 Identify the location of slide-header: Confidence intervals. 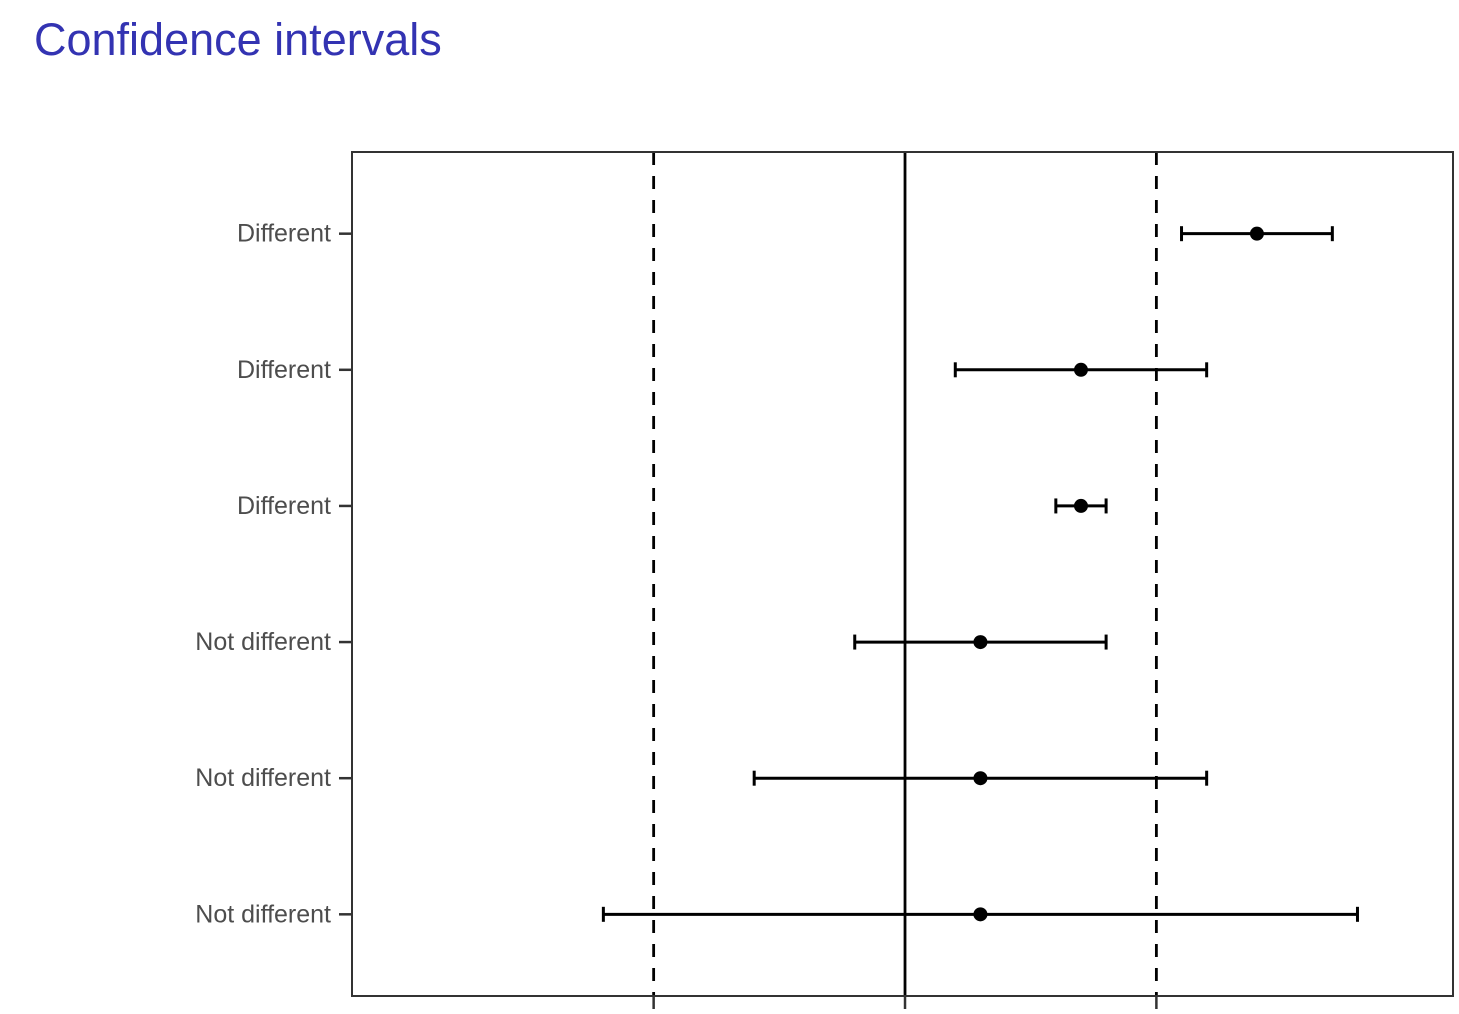
(238, 40).